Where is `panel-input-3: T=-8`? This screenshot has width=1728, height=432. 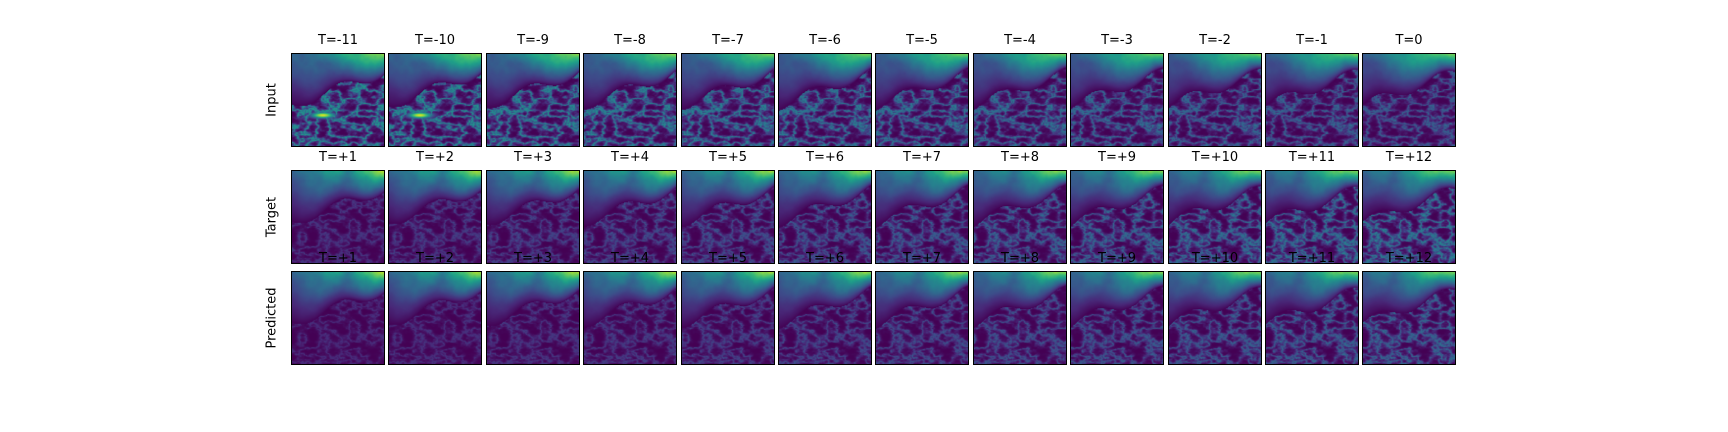
panel-input-3: T=-8 is located at coordinates (630, 90).